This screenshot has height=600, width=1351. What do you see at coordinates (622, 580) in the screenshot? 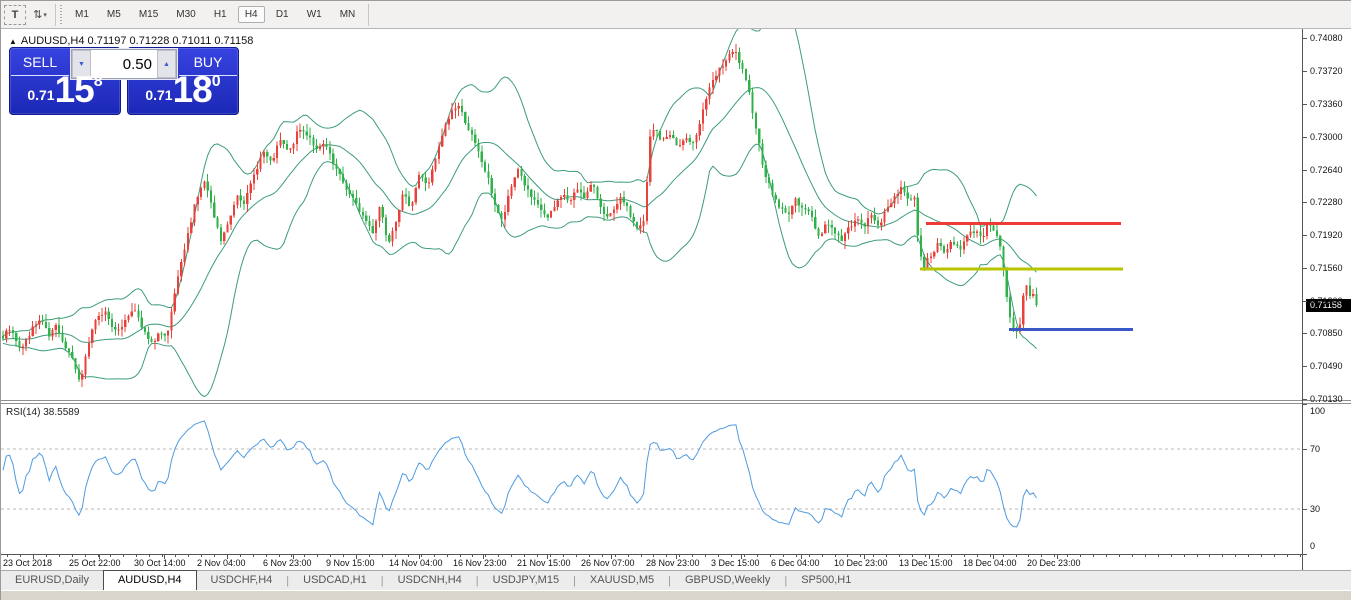
I see `chart-tab-xauusd-m5: XAUUSD,M5` at bounding box center [622, 580].